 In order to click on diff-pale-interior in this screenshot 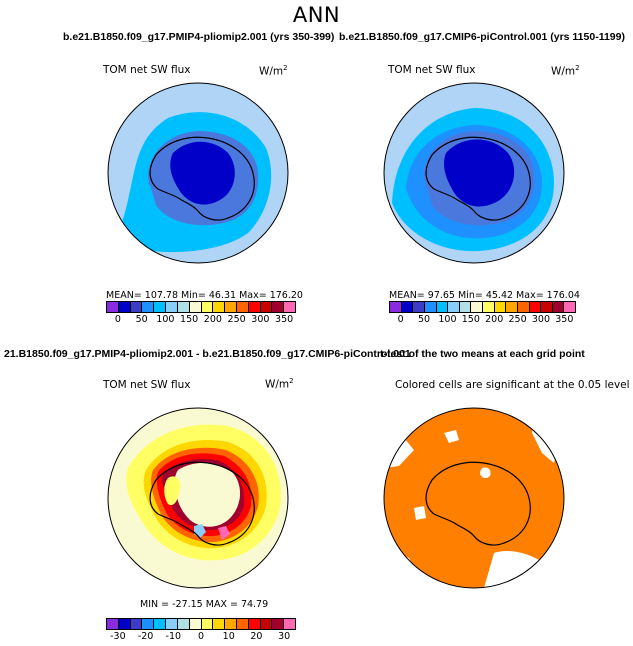, I will do `click(207, 494)`.